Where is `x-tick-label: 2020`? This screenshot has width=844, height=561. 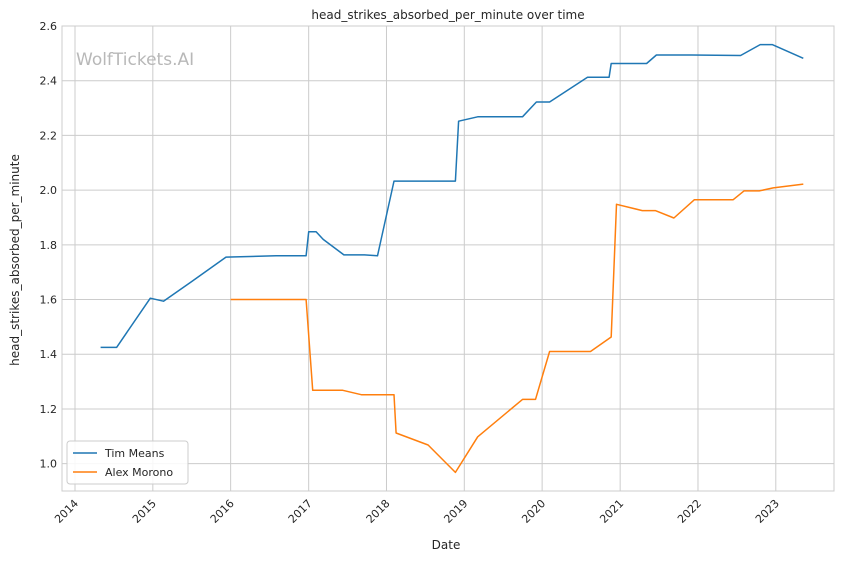
x-tick-label: 2020 is located at coordinates (533, 511).